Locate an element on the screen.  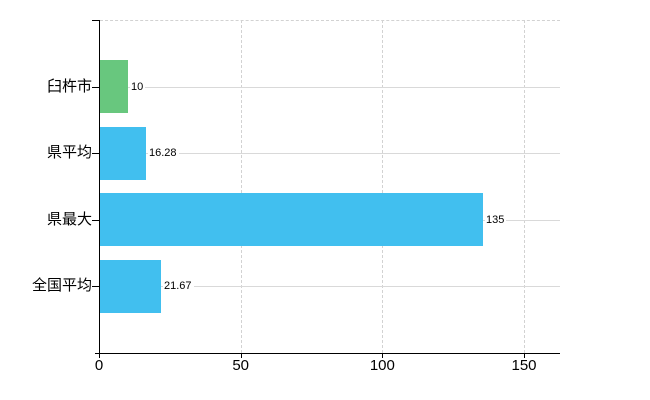
bar-value-label: 16.28 is located at coordinates (163, 153).